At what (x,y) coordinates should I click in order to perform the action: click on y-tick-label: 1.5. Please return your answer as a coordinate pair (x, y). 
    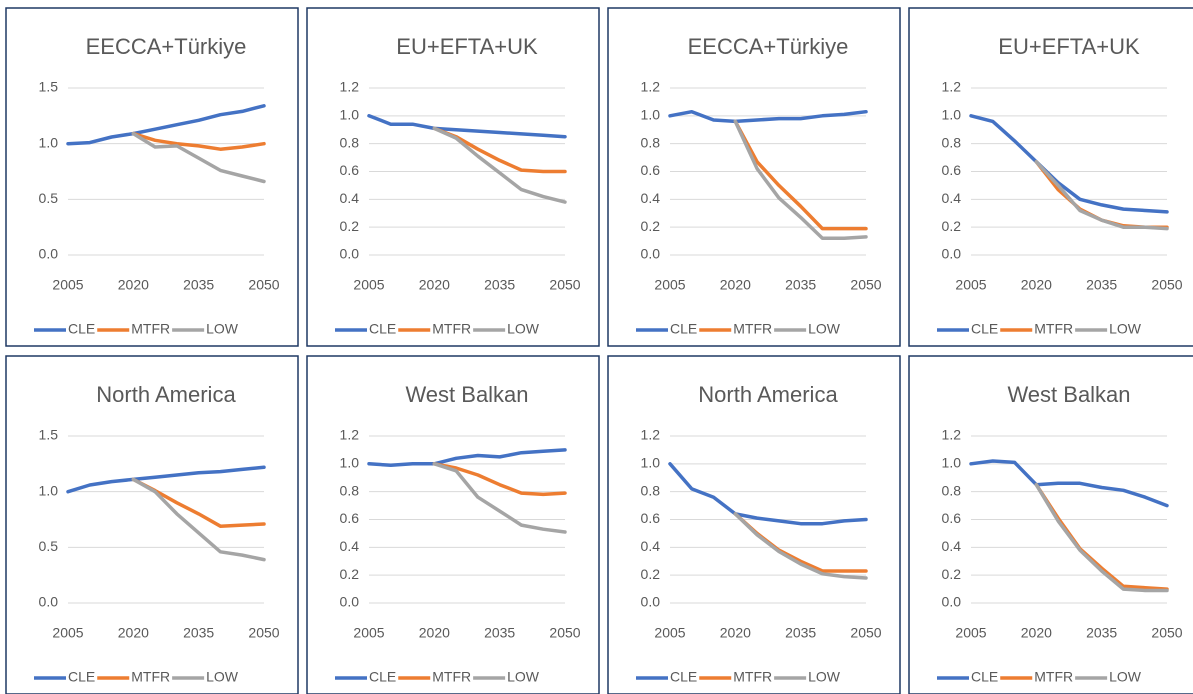
    Looking at the image, I should click on (49, 435).